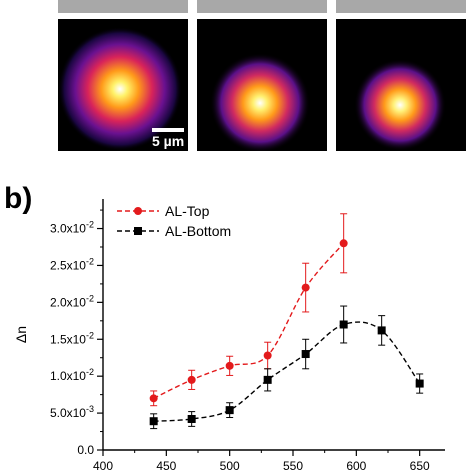 This screenshot has height=474, width=474. What do you see at coordinates (72, 412) in the screenshot?
I see `y-tick-label: 5.0x10⁻³` at bounding box center [72, 412].